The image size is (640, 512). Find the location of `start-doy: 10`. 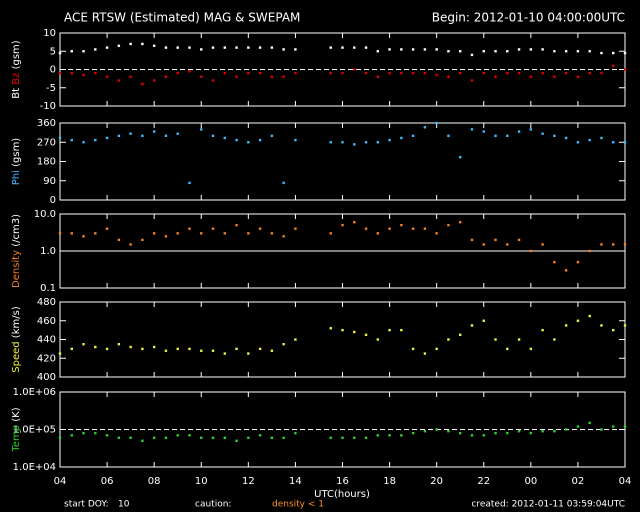

start-doy: 10 is located at coordinates (124, 505).